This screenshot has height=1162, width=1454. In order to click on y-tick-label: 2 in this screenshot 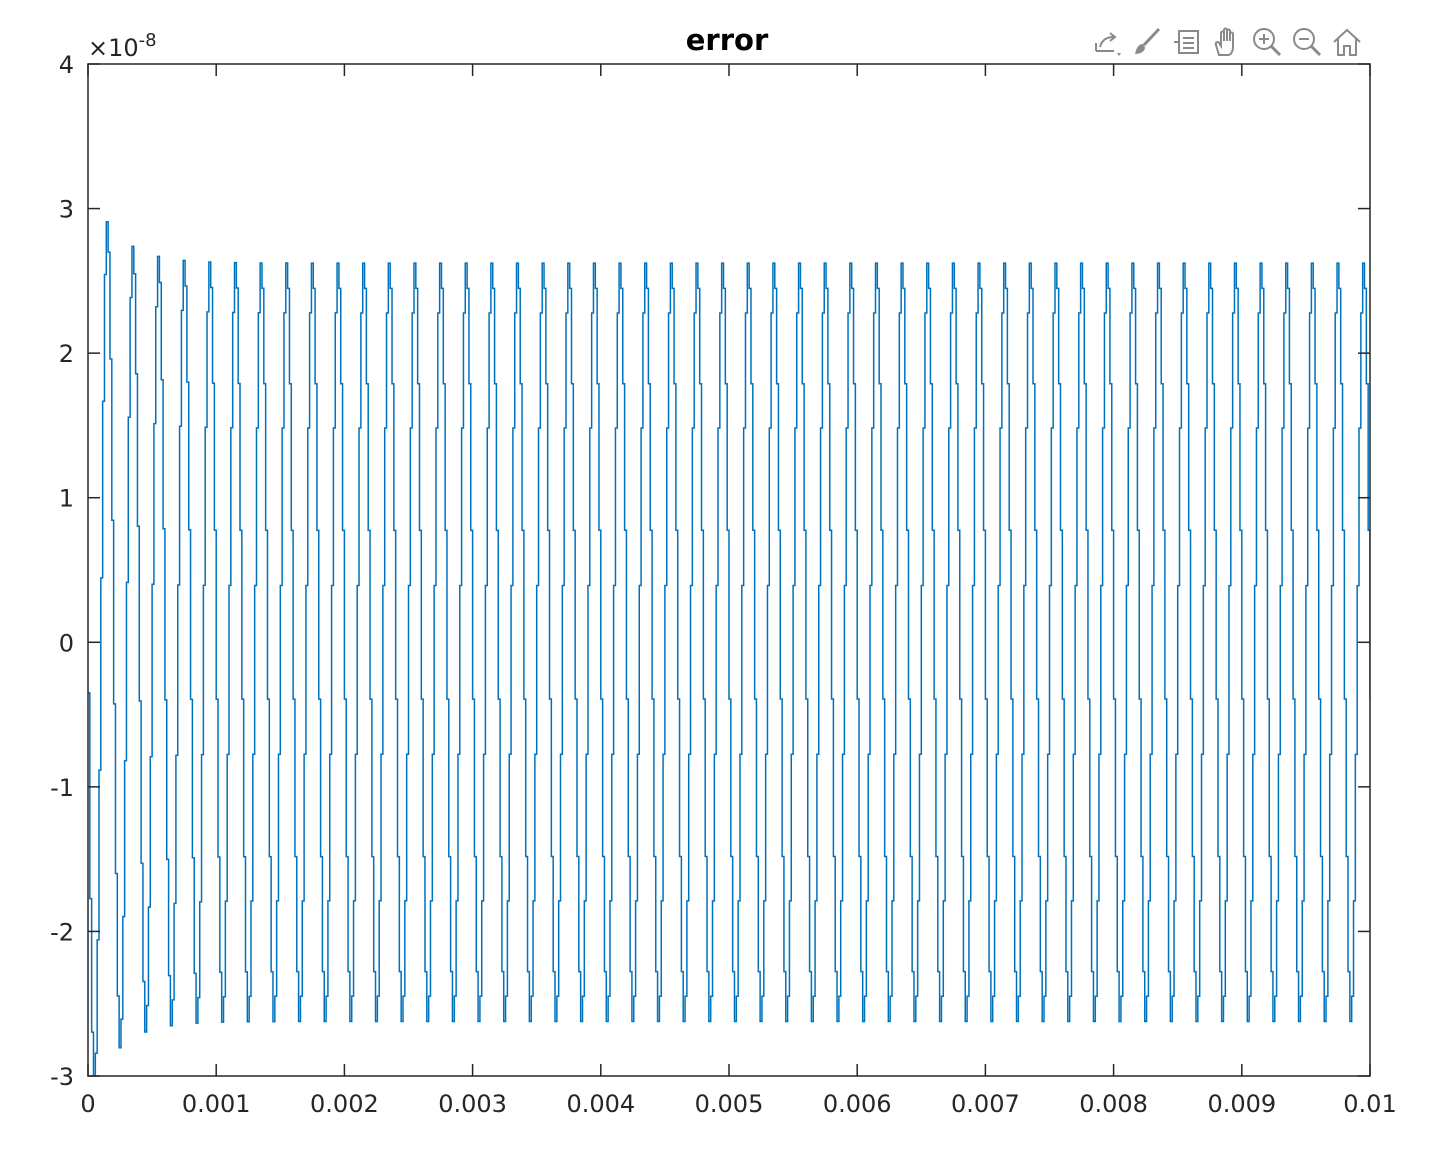, I will do `click(66, 354)`.